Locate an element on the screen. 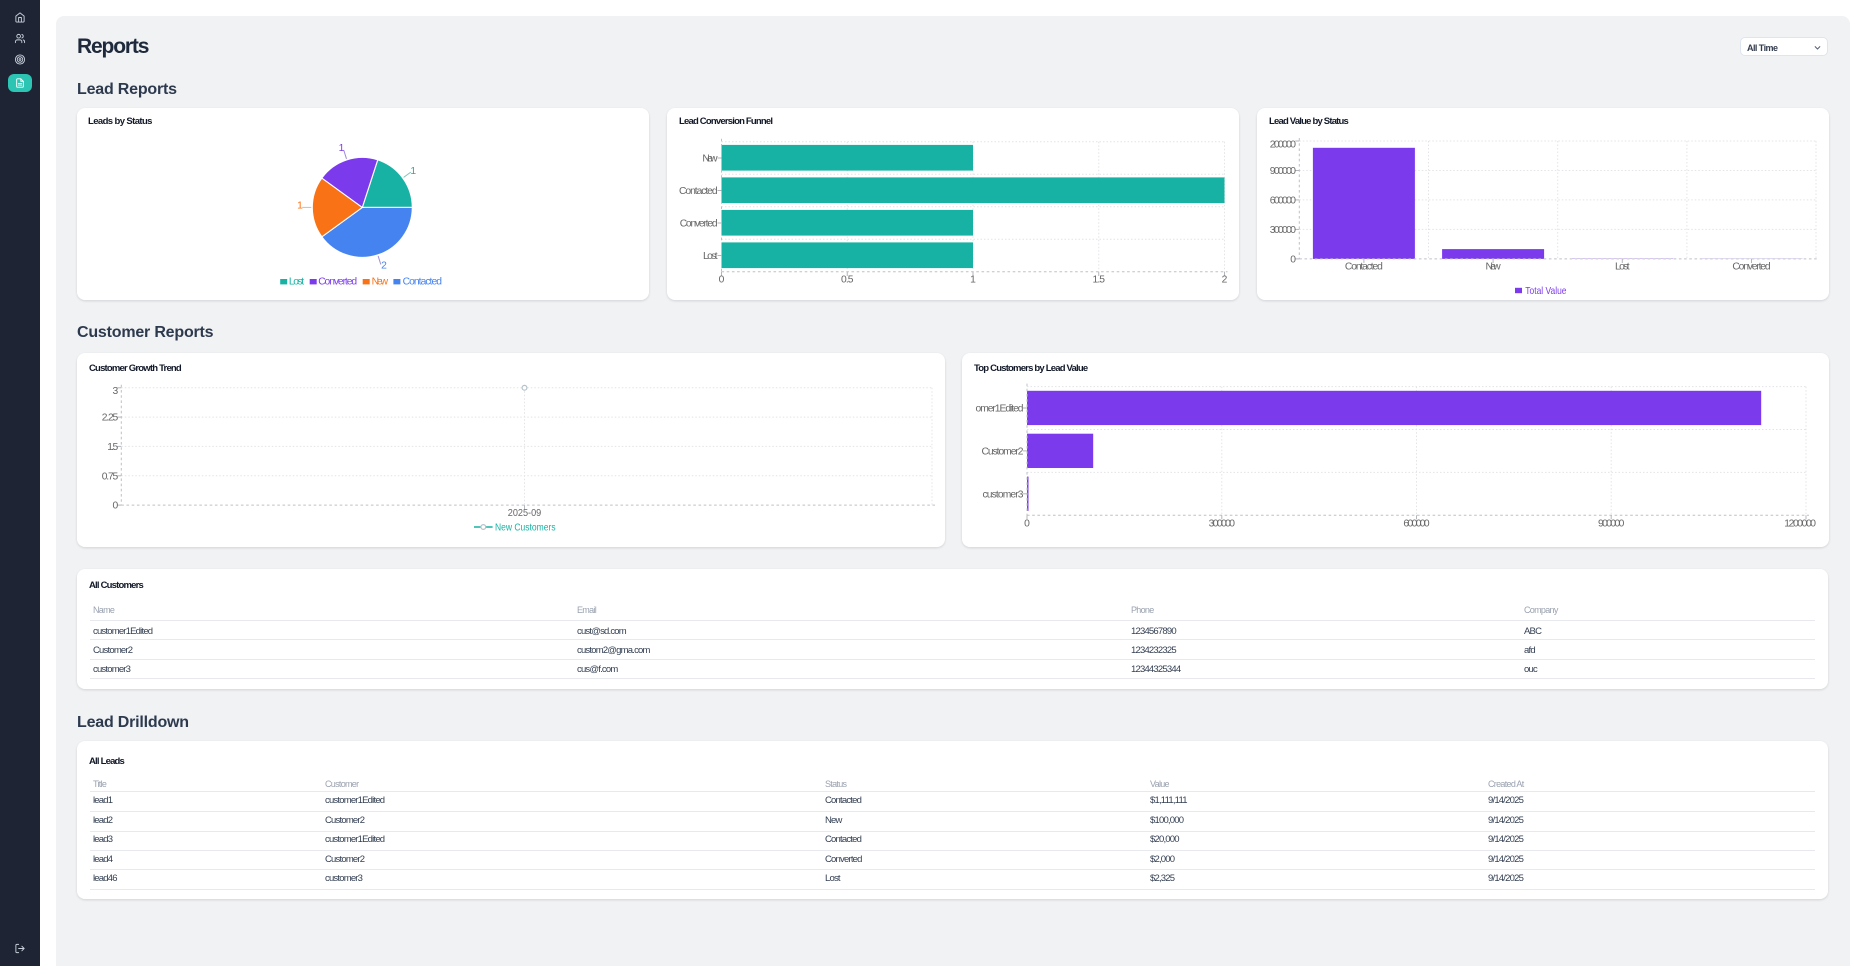 The image size is (1865, 966). svg-text: New Customers is located at coordinates (525, 528).